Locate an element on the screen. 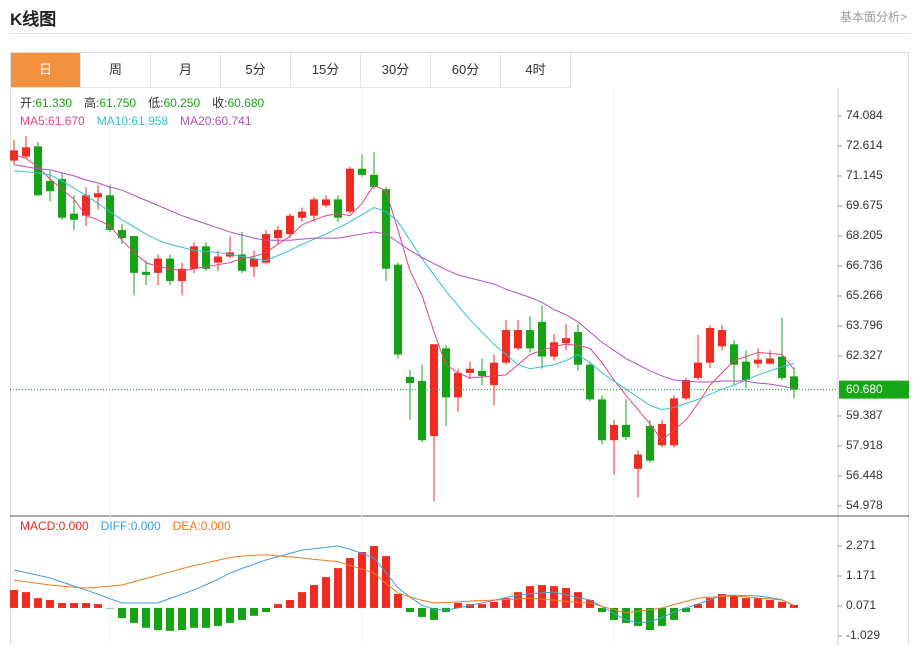 This screenshot has height=646, width=913. y-tick-label: 57.918 is located at coordinates (864, 445).